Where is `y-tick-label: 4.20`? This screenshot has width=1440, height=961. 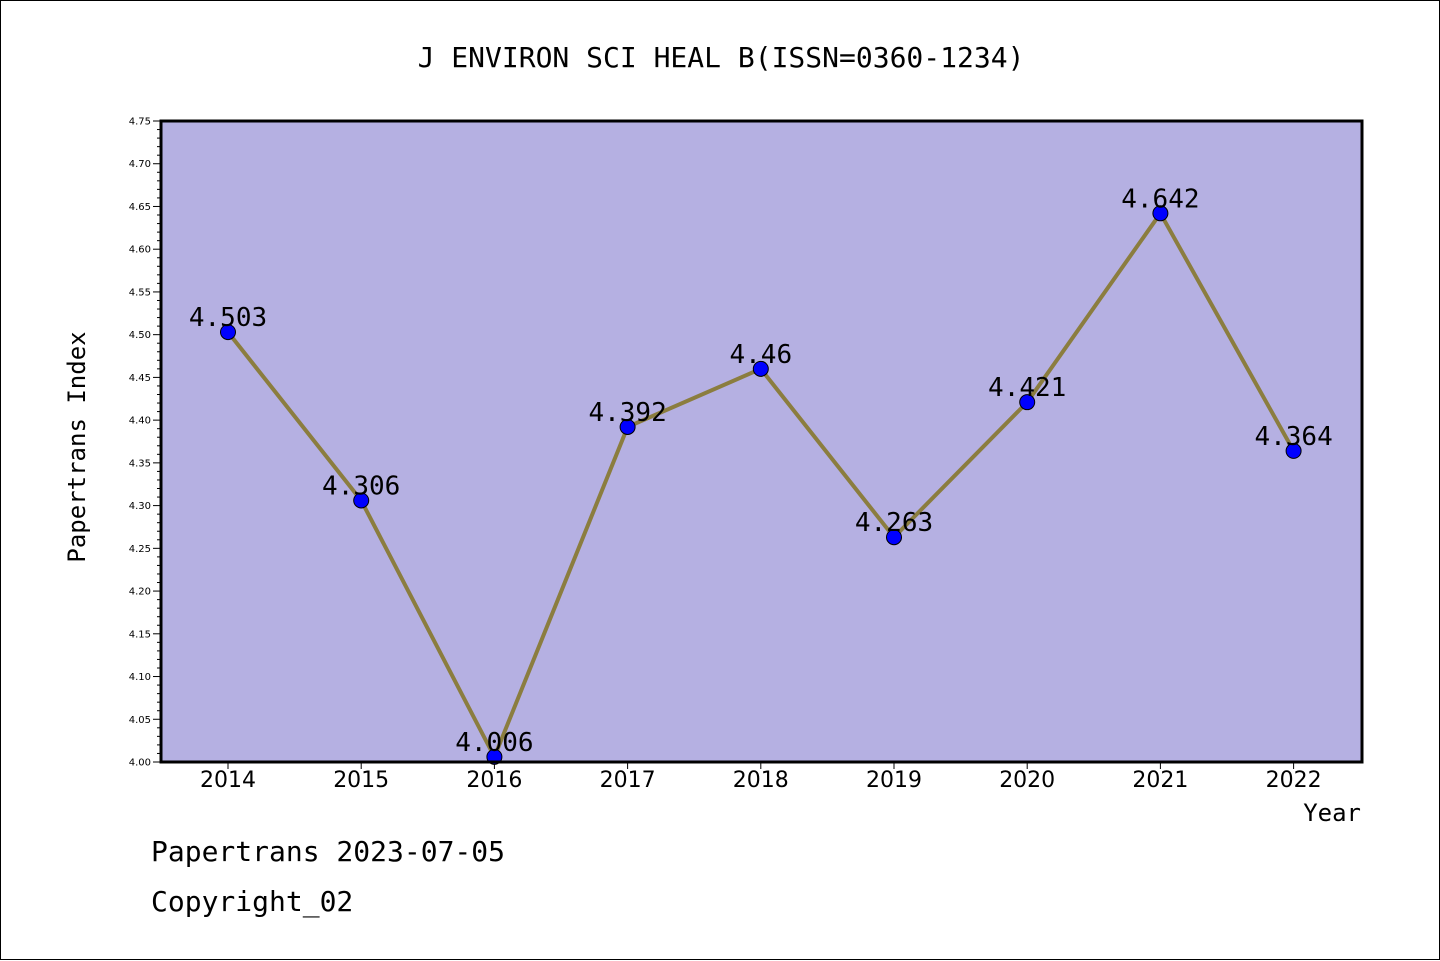 y-tick-label: 4.20 is located at coordinates (140, 592).